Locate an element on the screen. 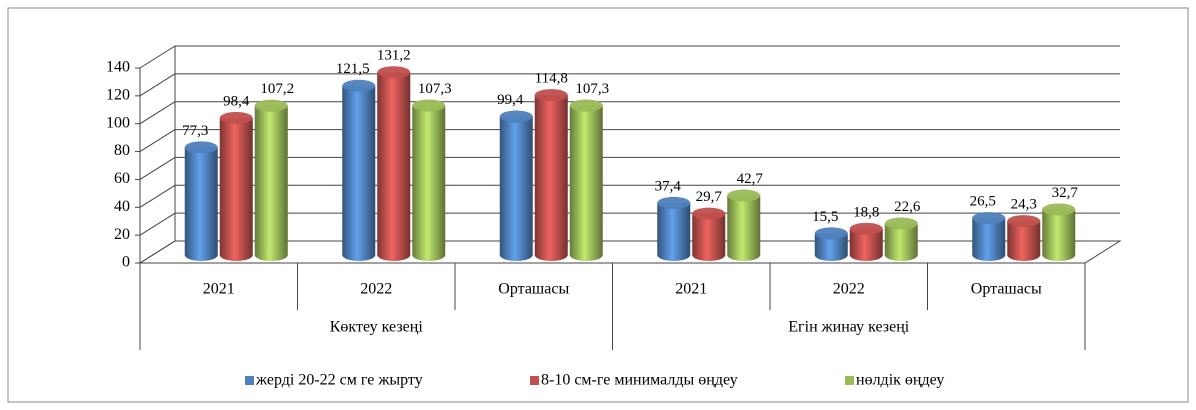 The width and height of the screenshot is (1196, 410). value-label: 98,4 is located at coordinates (236, 101).